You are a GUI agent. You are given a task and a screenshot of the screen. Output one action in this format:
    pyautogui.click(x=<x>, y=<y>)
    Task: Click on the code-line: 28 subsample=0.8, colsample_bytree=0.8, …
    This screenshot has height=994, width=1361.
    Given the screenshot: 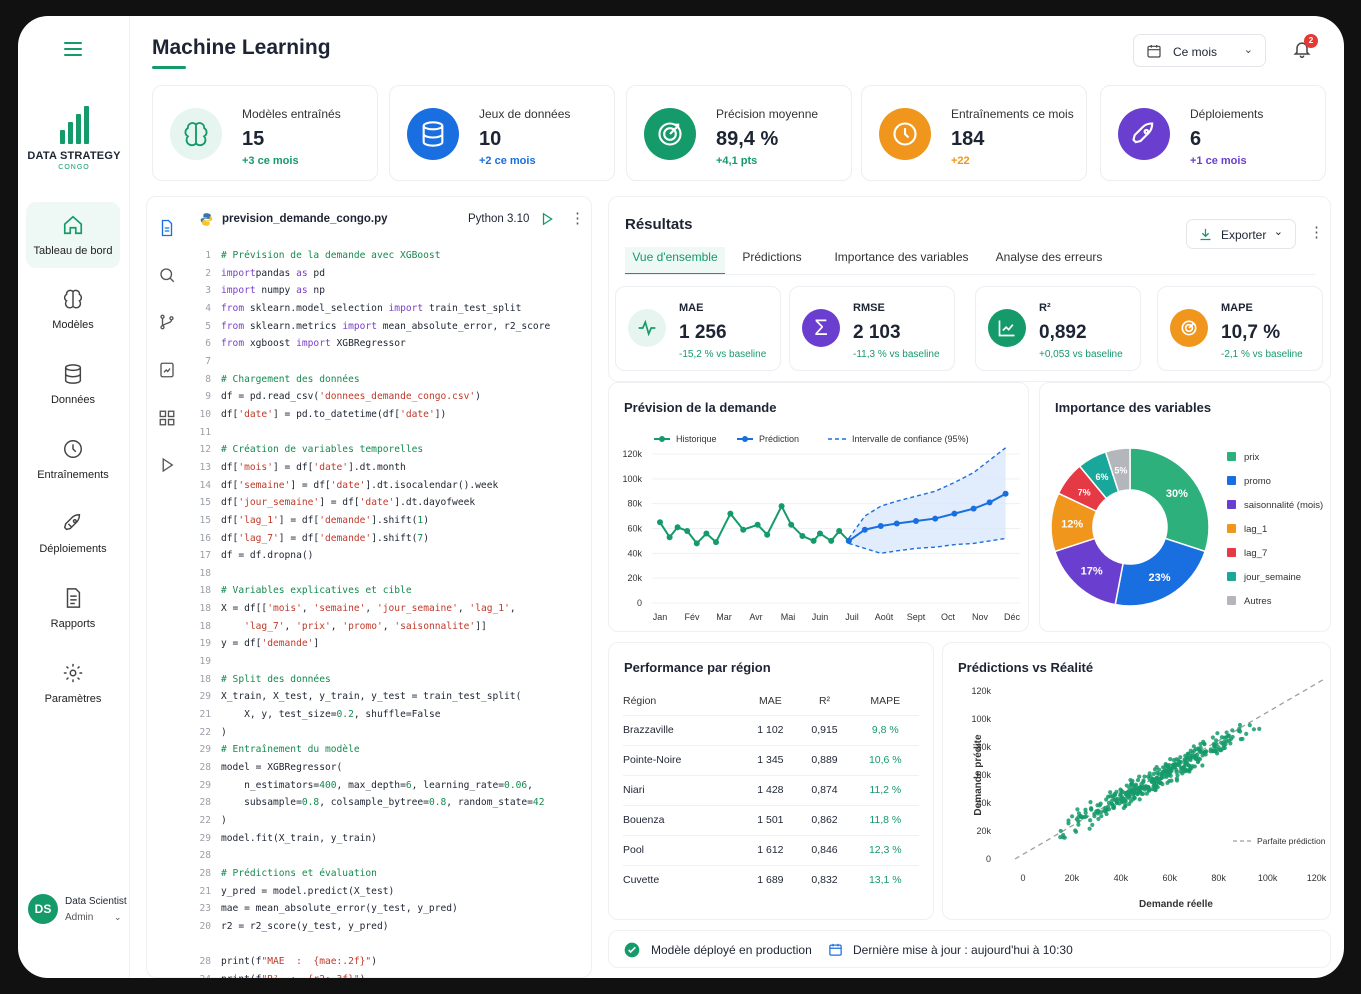 What is the action you would take?
    pyautogui.click(x=371, y=803)
    